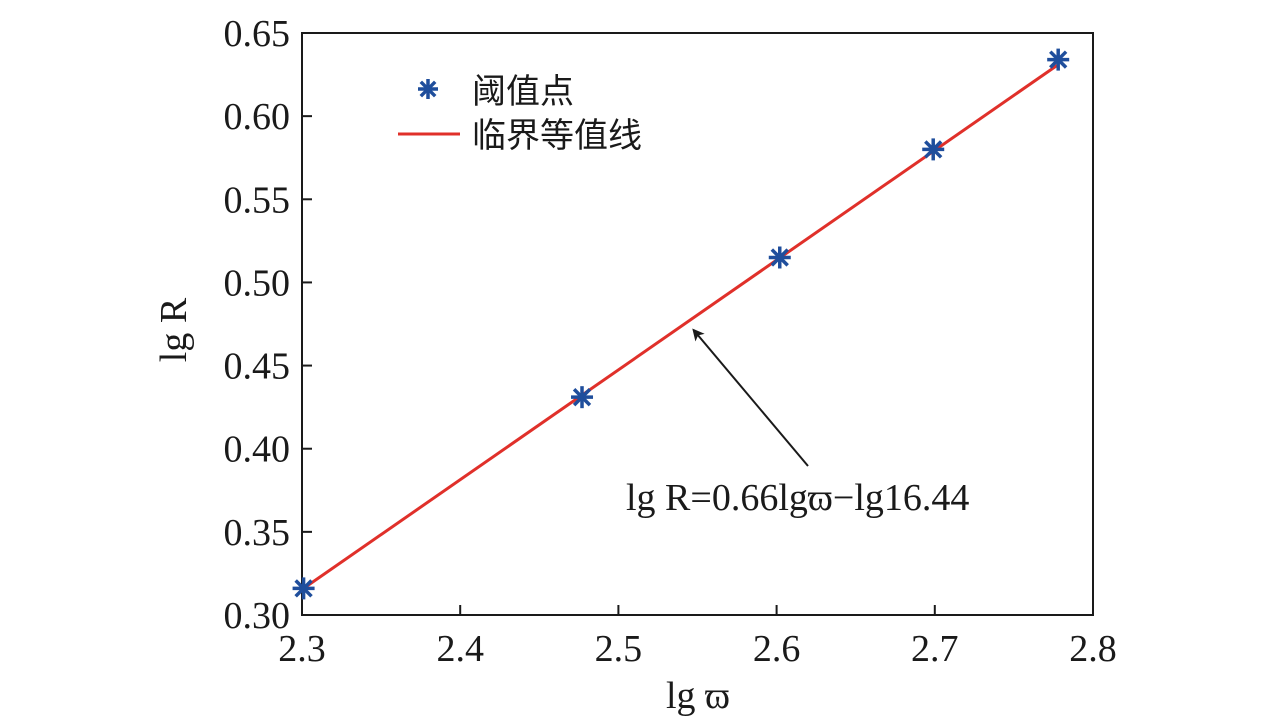 Image resolution: width=1276 pixels, height=723 pixels. Describe the element at coordinates (797, 498) in the screenshot. I see `equation-label: lg R=0.66lgϖ−lg16.44` at that location.